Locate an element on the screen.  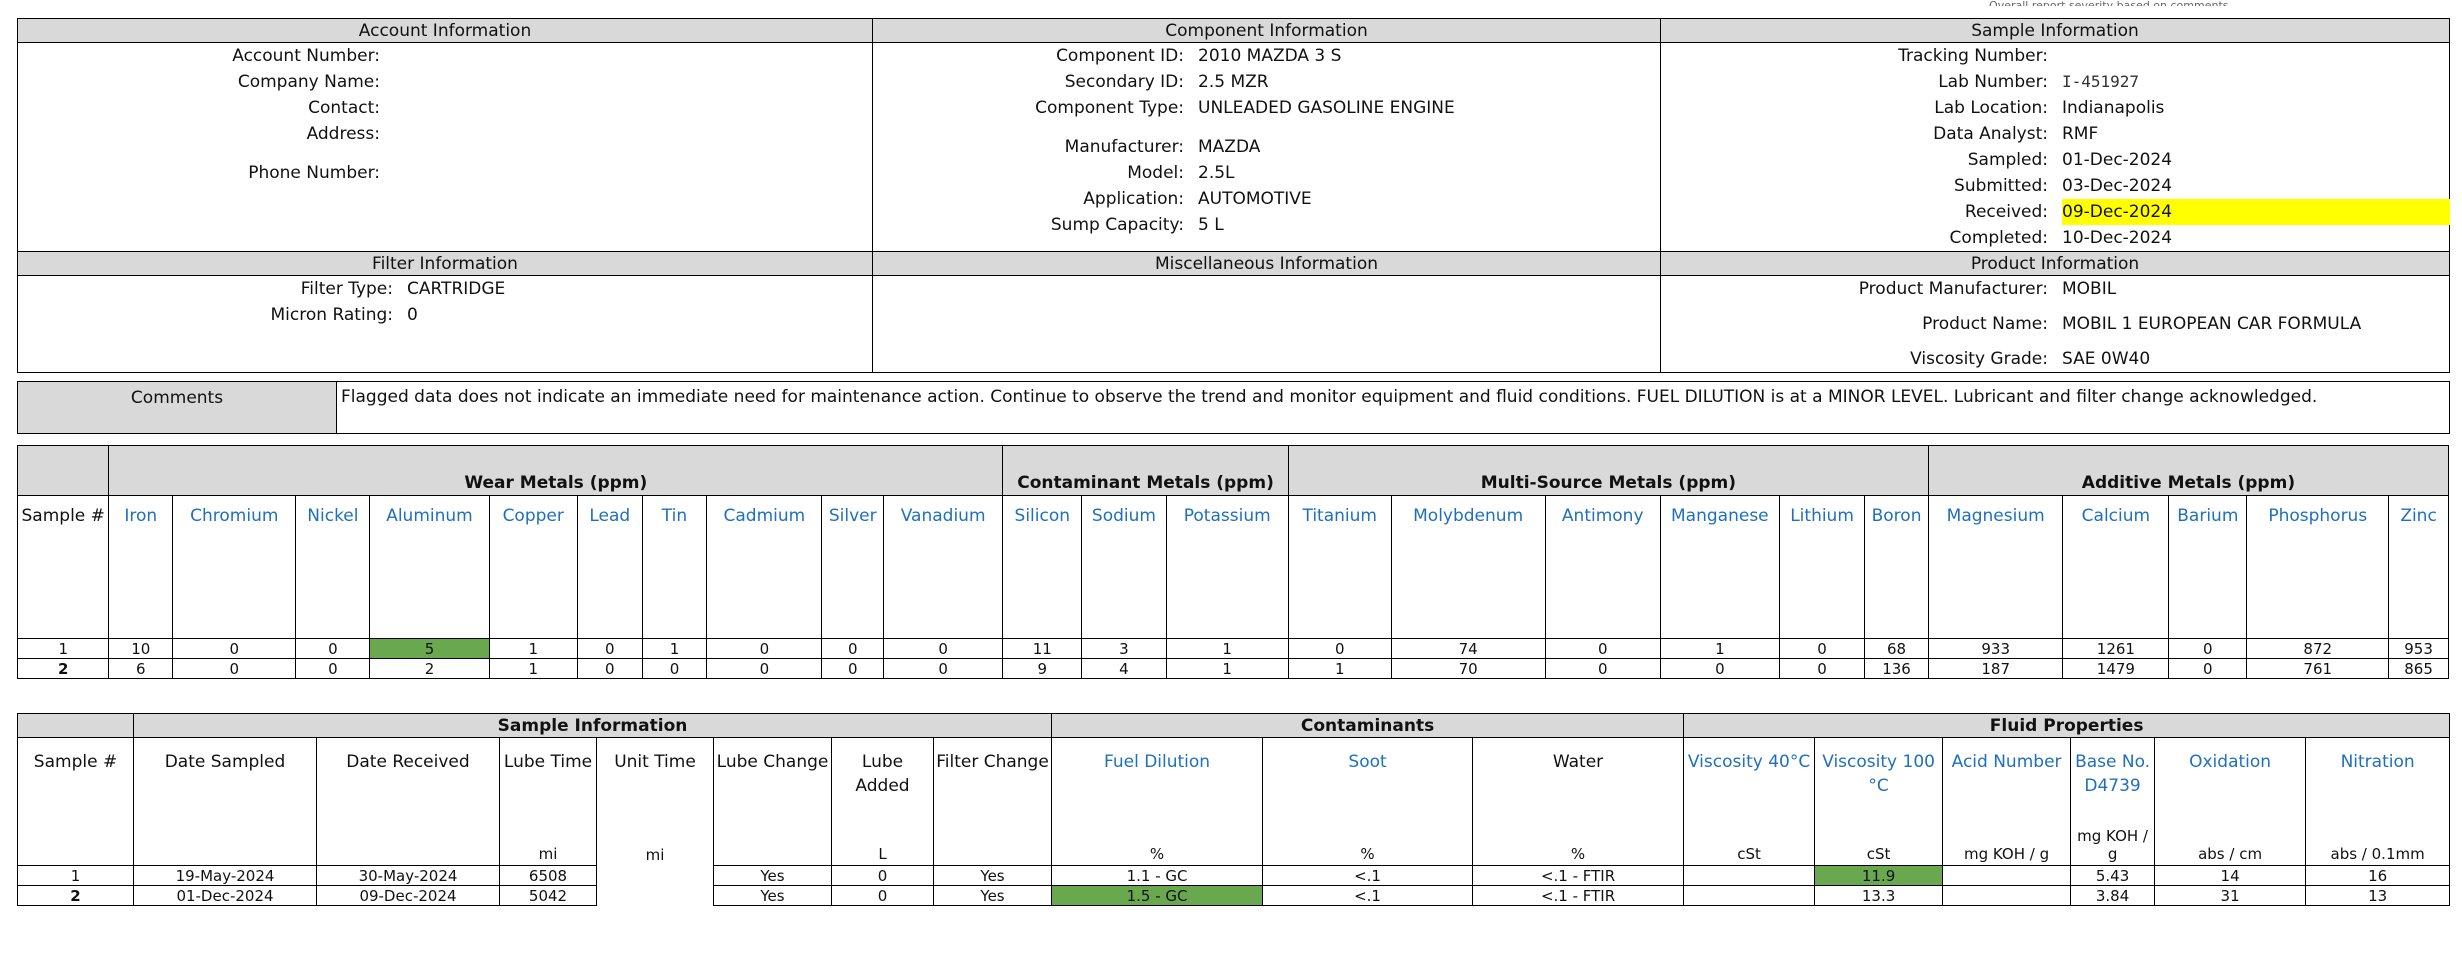
filter-change-header: Filter Change is located at coordinates (992, 801).